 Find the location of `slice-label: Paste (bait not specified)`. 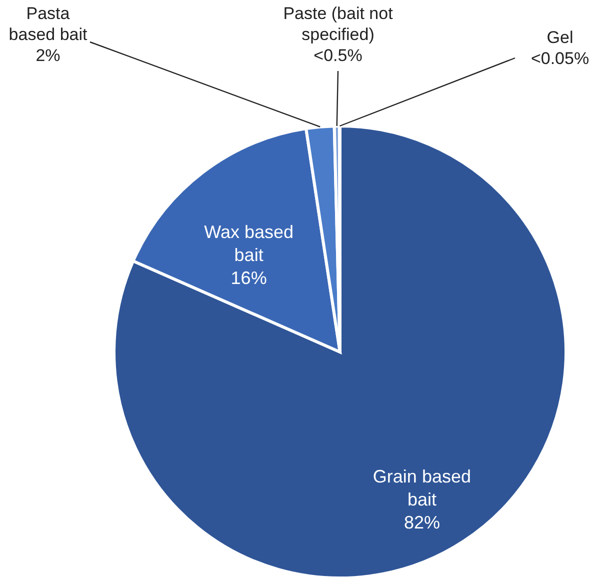

slice-label: Paste (bait not specified) is located at coordinates (338, 24).